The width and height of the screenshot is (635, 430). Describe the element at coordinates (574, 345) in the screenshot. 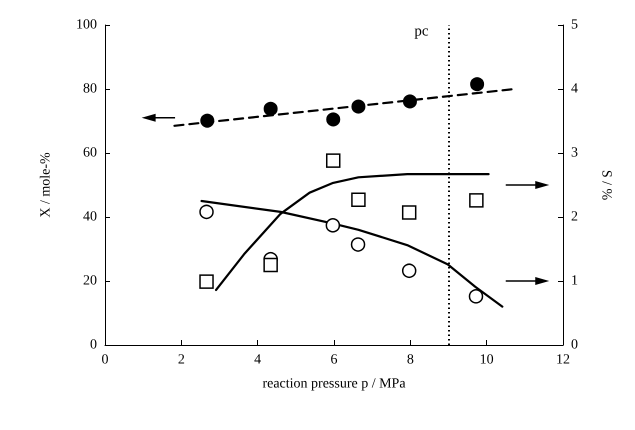

I see `y2-tick-label: 0` at that location.